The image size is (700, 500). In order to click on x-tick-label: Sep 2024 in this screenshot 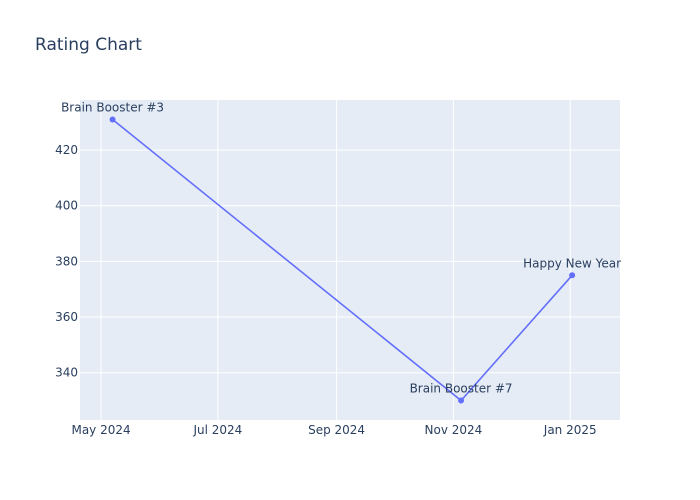, I will do `click(336, 430)`.